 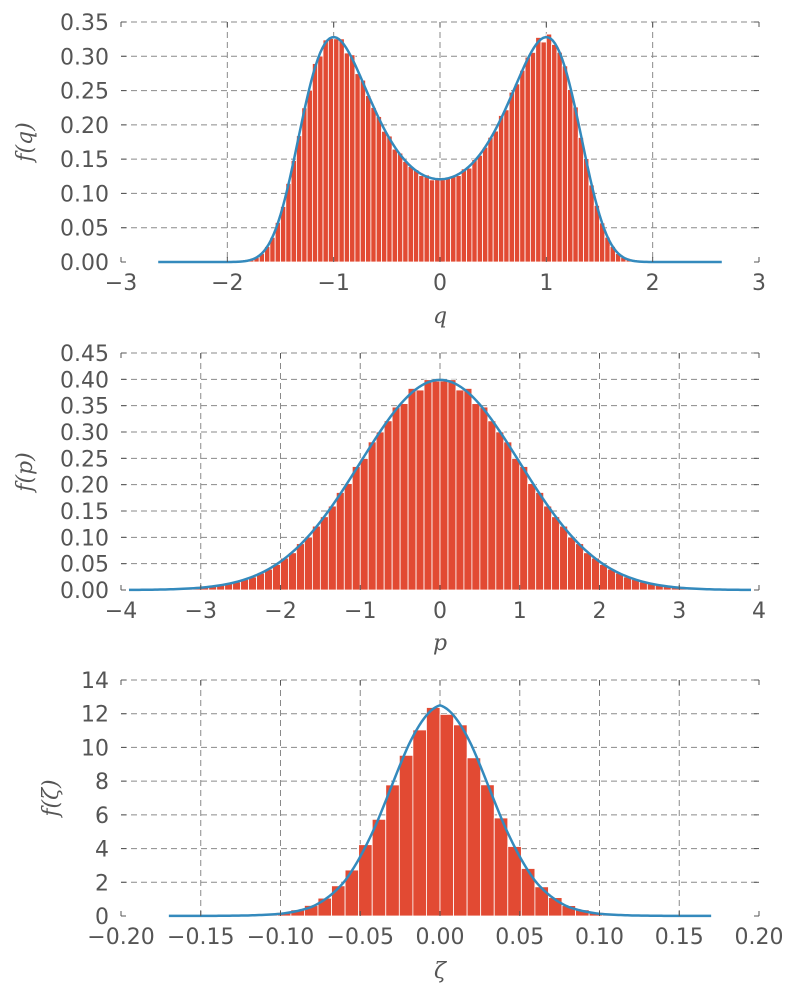 I want to click on y-tick-label: 12, so click(x=95, y=715).